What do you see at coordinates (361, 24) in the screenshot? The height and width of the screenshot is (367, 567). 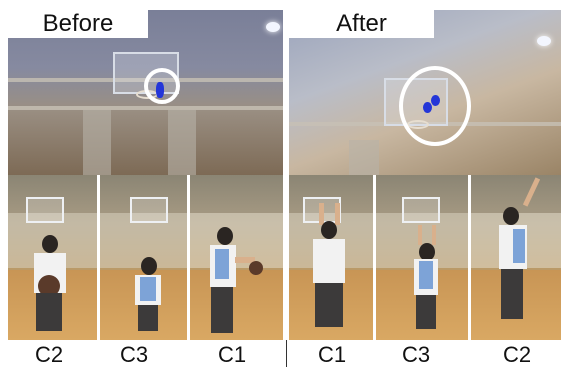 I see `after-title: After` at bounding box center [361, 24].